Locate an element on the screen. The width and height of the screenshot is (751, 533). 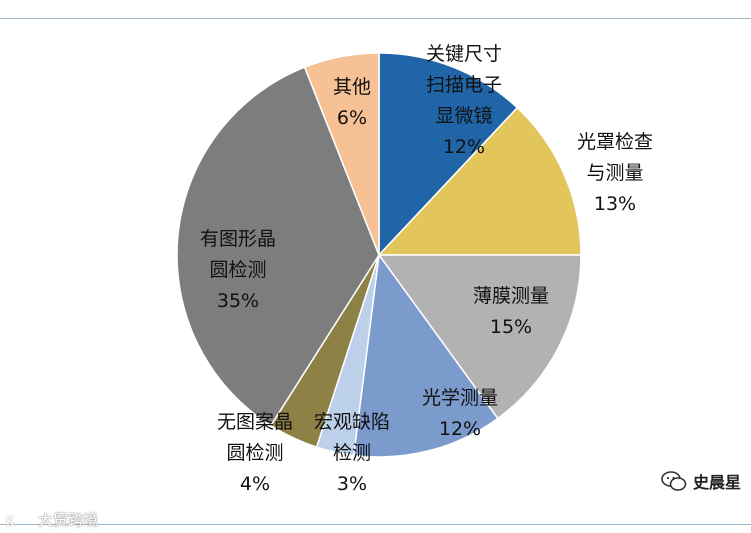
wechat-icon is located at coordinates (674, 481).